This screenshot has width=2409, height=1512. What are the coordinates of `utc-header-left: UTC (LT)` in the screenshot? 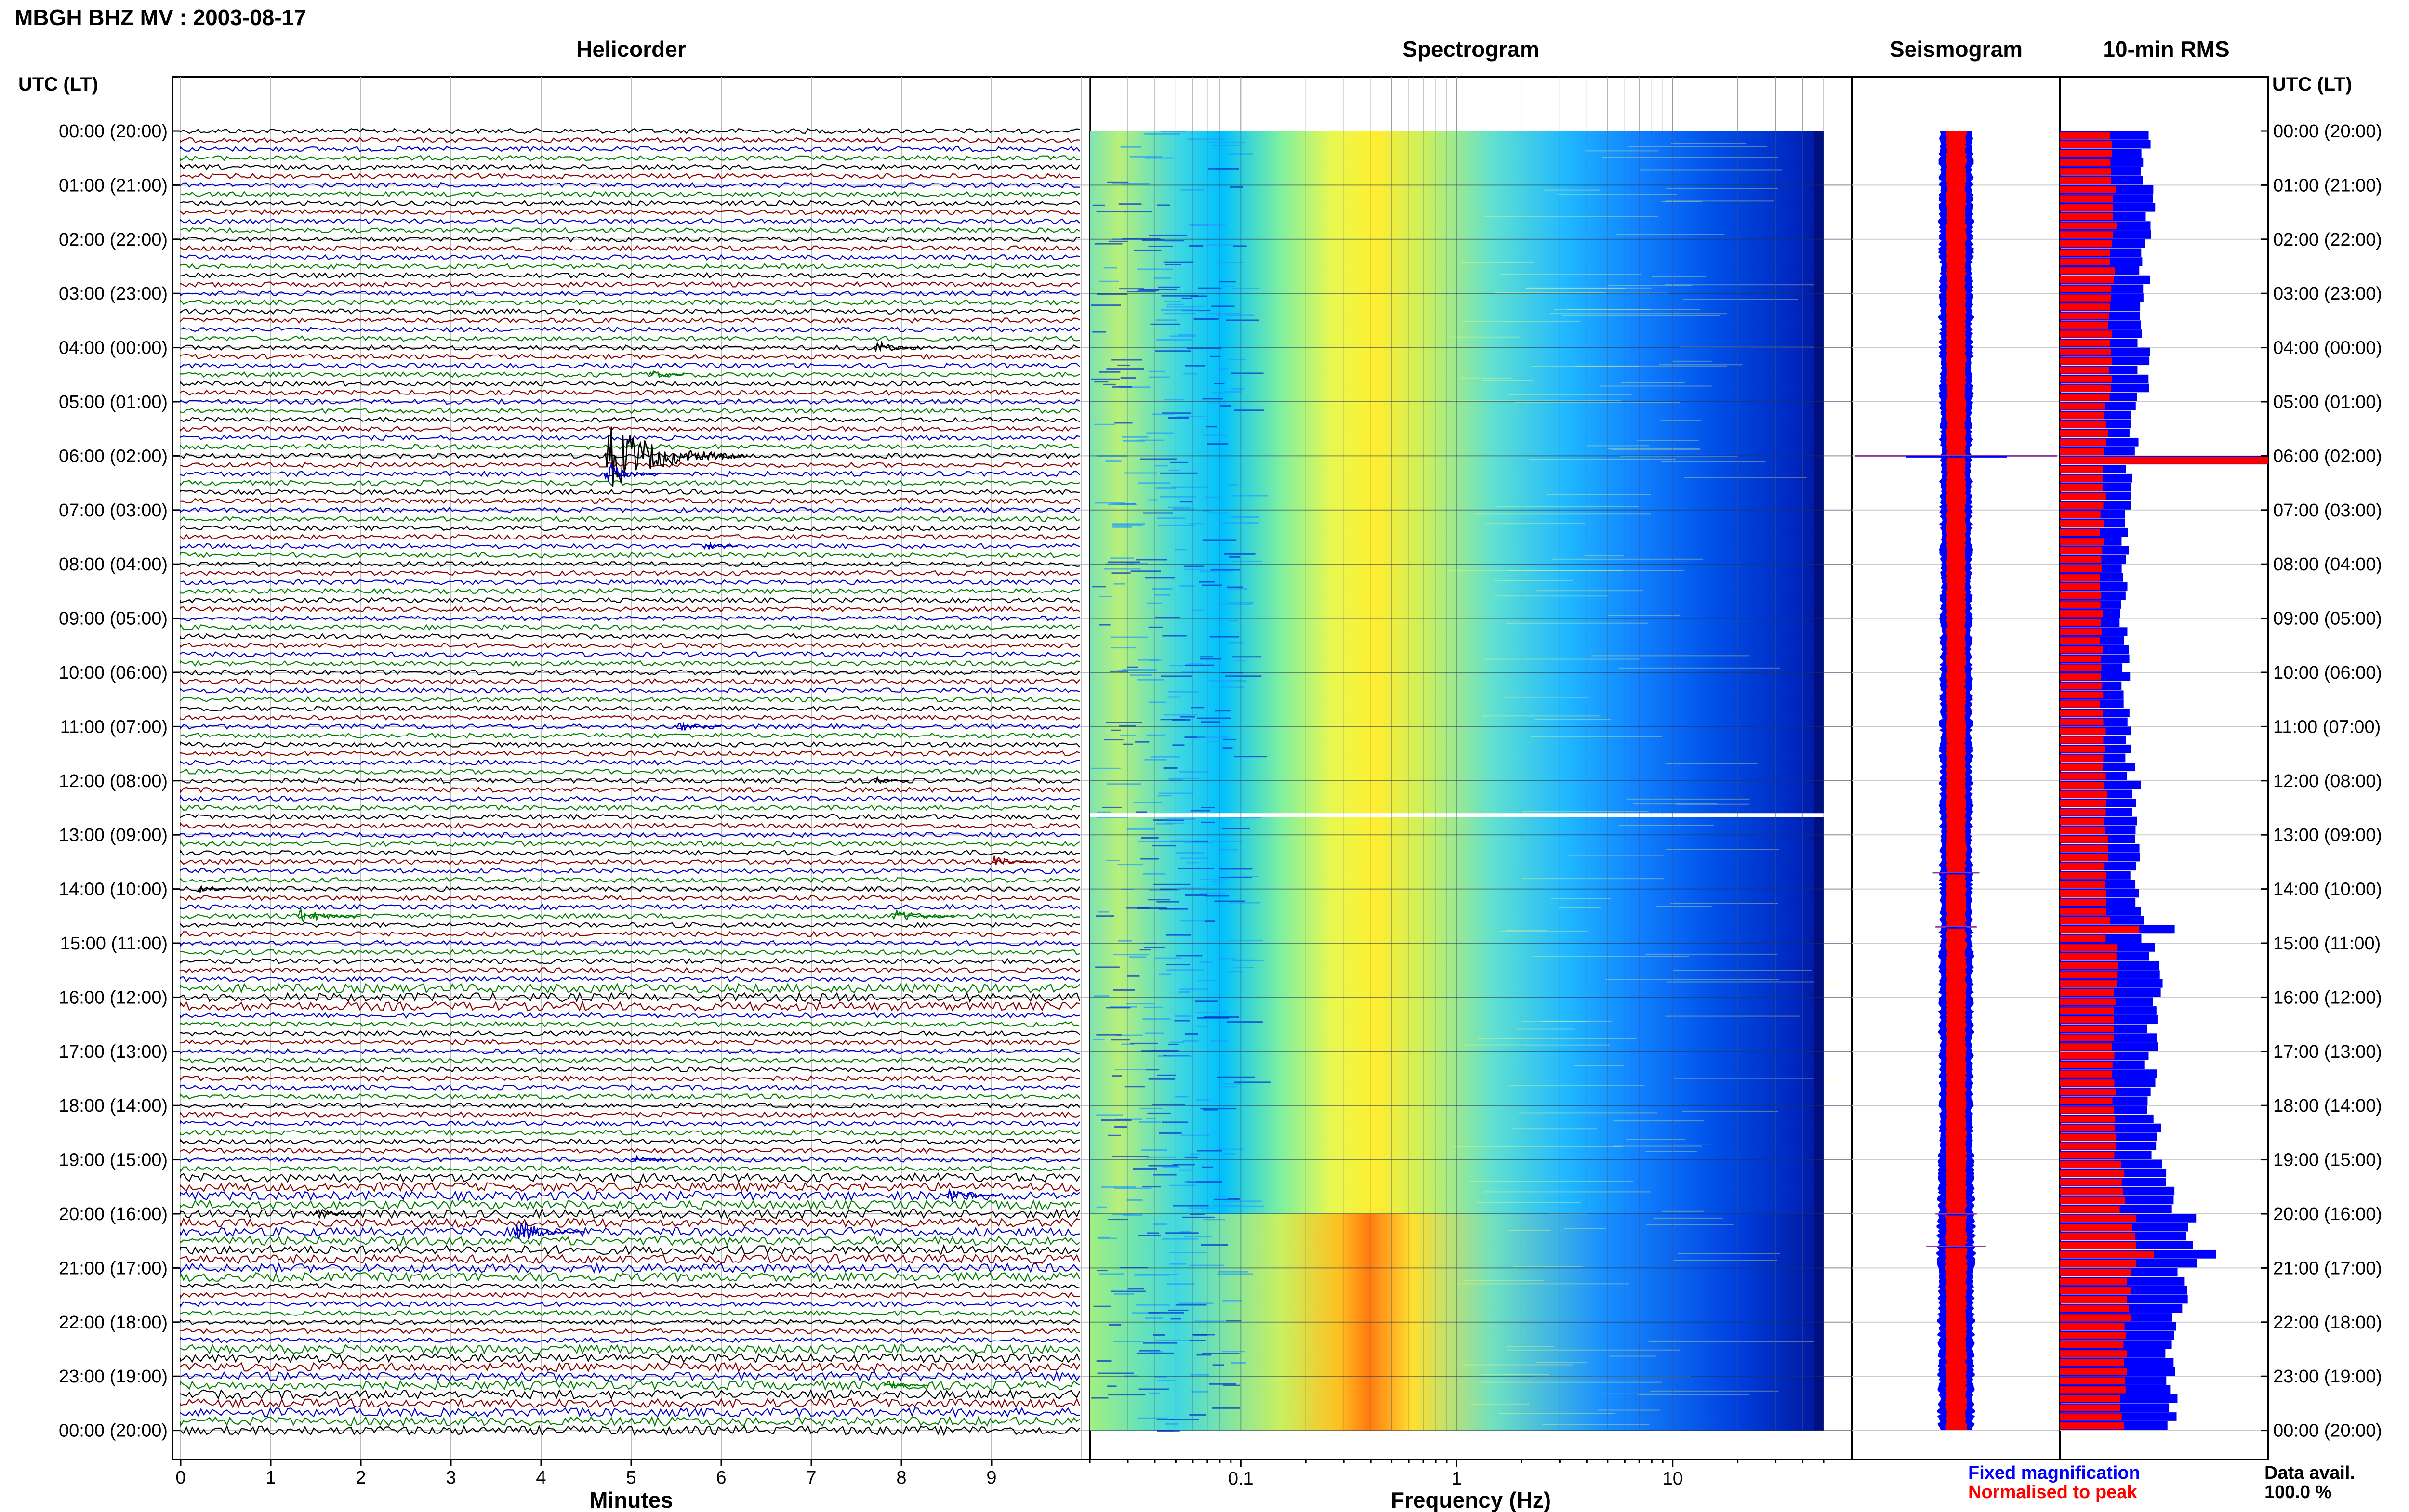 It's located at (58, 84).